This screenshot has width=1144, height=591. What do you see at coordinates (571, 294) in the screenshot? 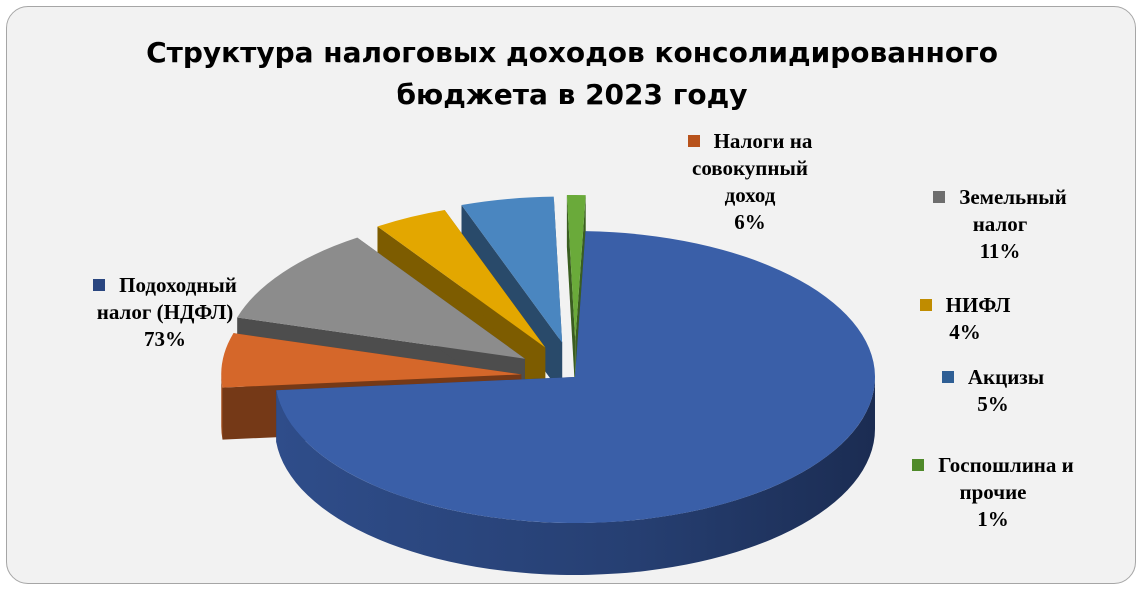
I see `pie-slice-wall-duty` at bounding box center [571, 294].